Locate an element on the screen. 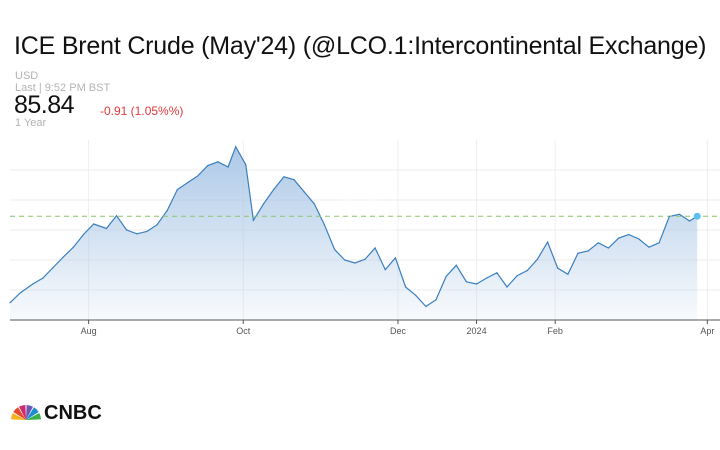  cnbc-logo: CNBC is located at coordinates (56, 413).